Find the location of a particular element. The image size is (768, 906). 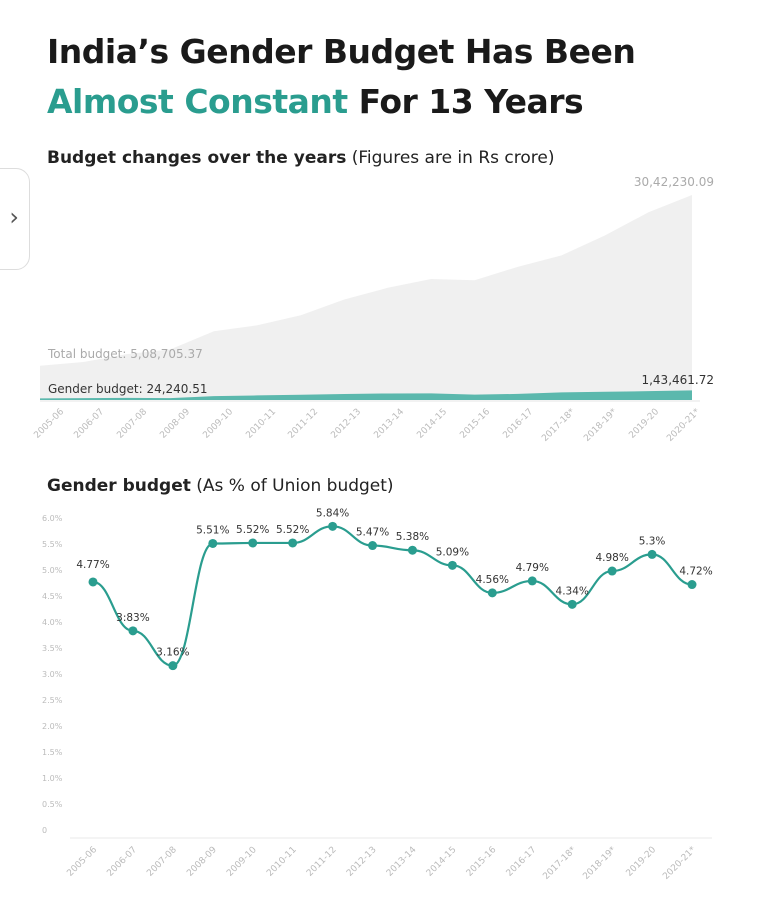

data-label: 5.3% is located at coordinates (652, 541).